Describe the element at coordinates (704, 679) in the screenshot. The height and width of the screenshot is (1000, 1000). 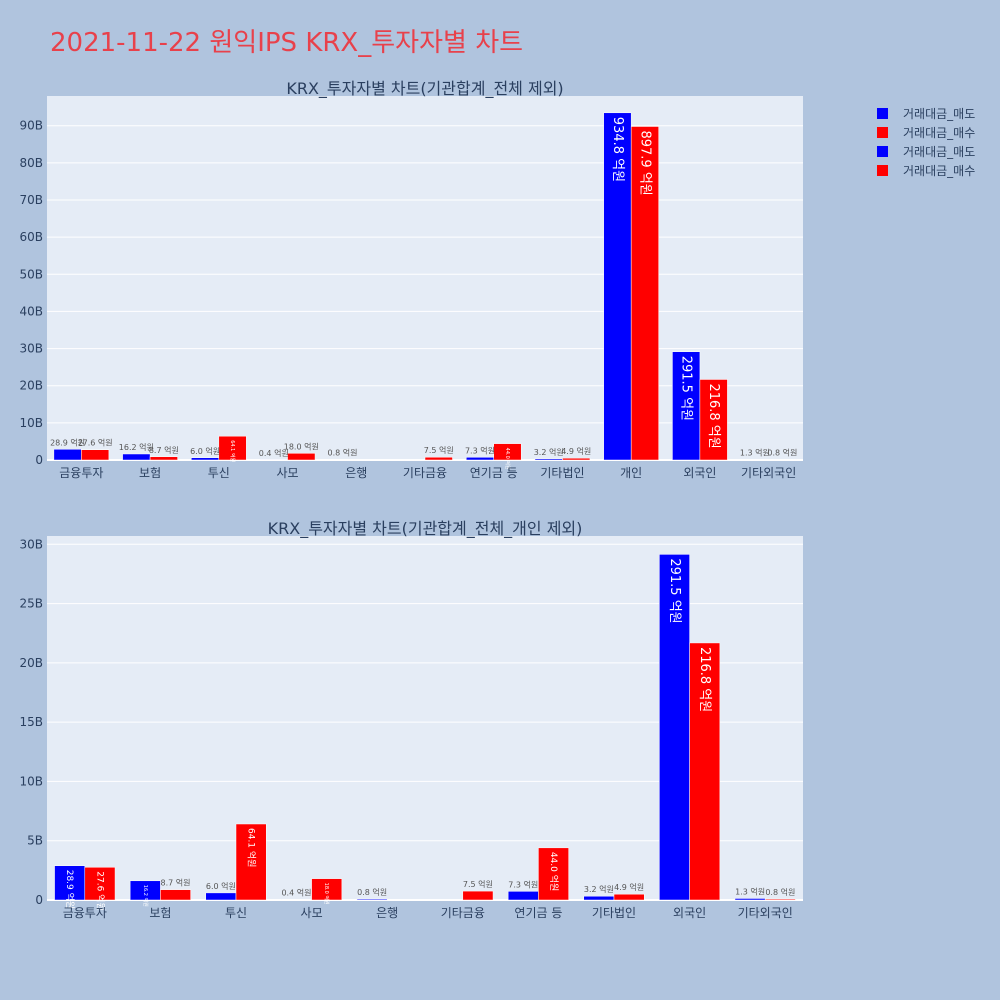
I see `data-label: 216.8 억원` at that location.